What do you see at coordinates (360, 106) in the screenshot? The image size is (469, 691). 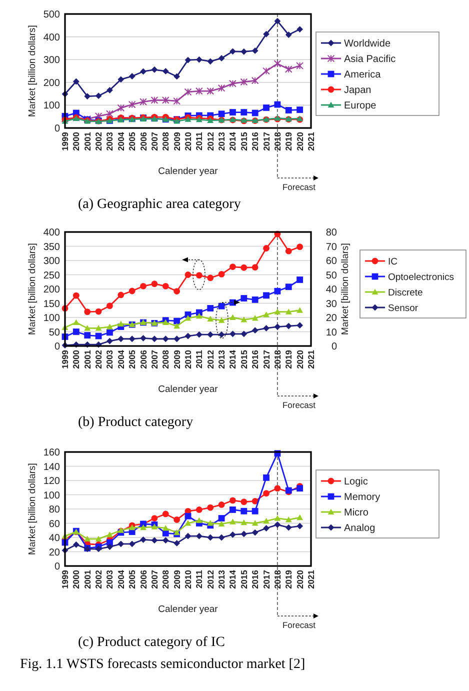 I see `legend-label: Europe` at bounding box center [360, 106].